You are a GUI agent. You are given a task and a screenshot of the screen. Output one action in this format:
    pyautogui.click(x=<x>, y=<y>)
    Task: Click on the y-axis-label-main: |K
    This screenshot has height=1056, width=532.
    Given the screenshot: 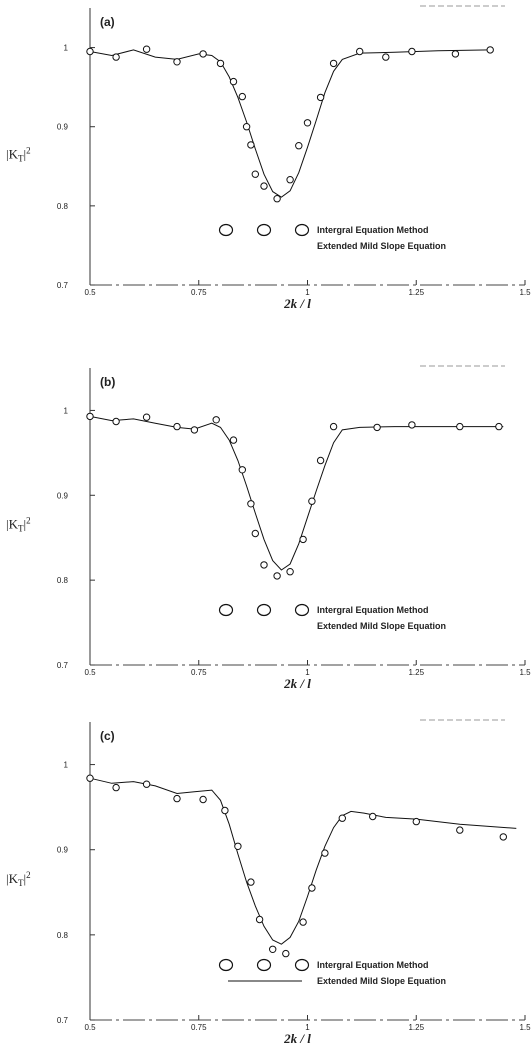 What is the action you would take?
    pyautogui.click(x=12, y=878)
    